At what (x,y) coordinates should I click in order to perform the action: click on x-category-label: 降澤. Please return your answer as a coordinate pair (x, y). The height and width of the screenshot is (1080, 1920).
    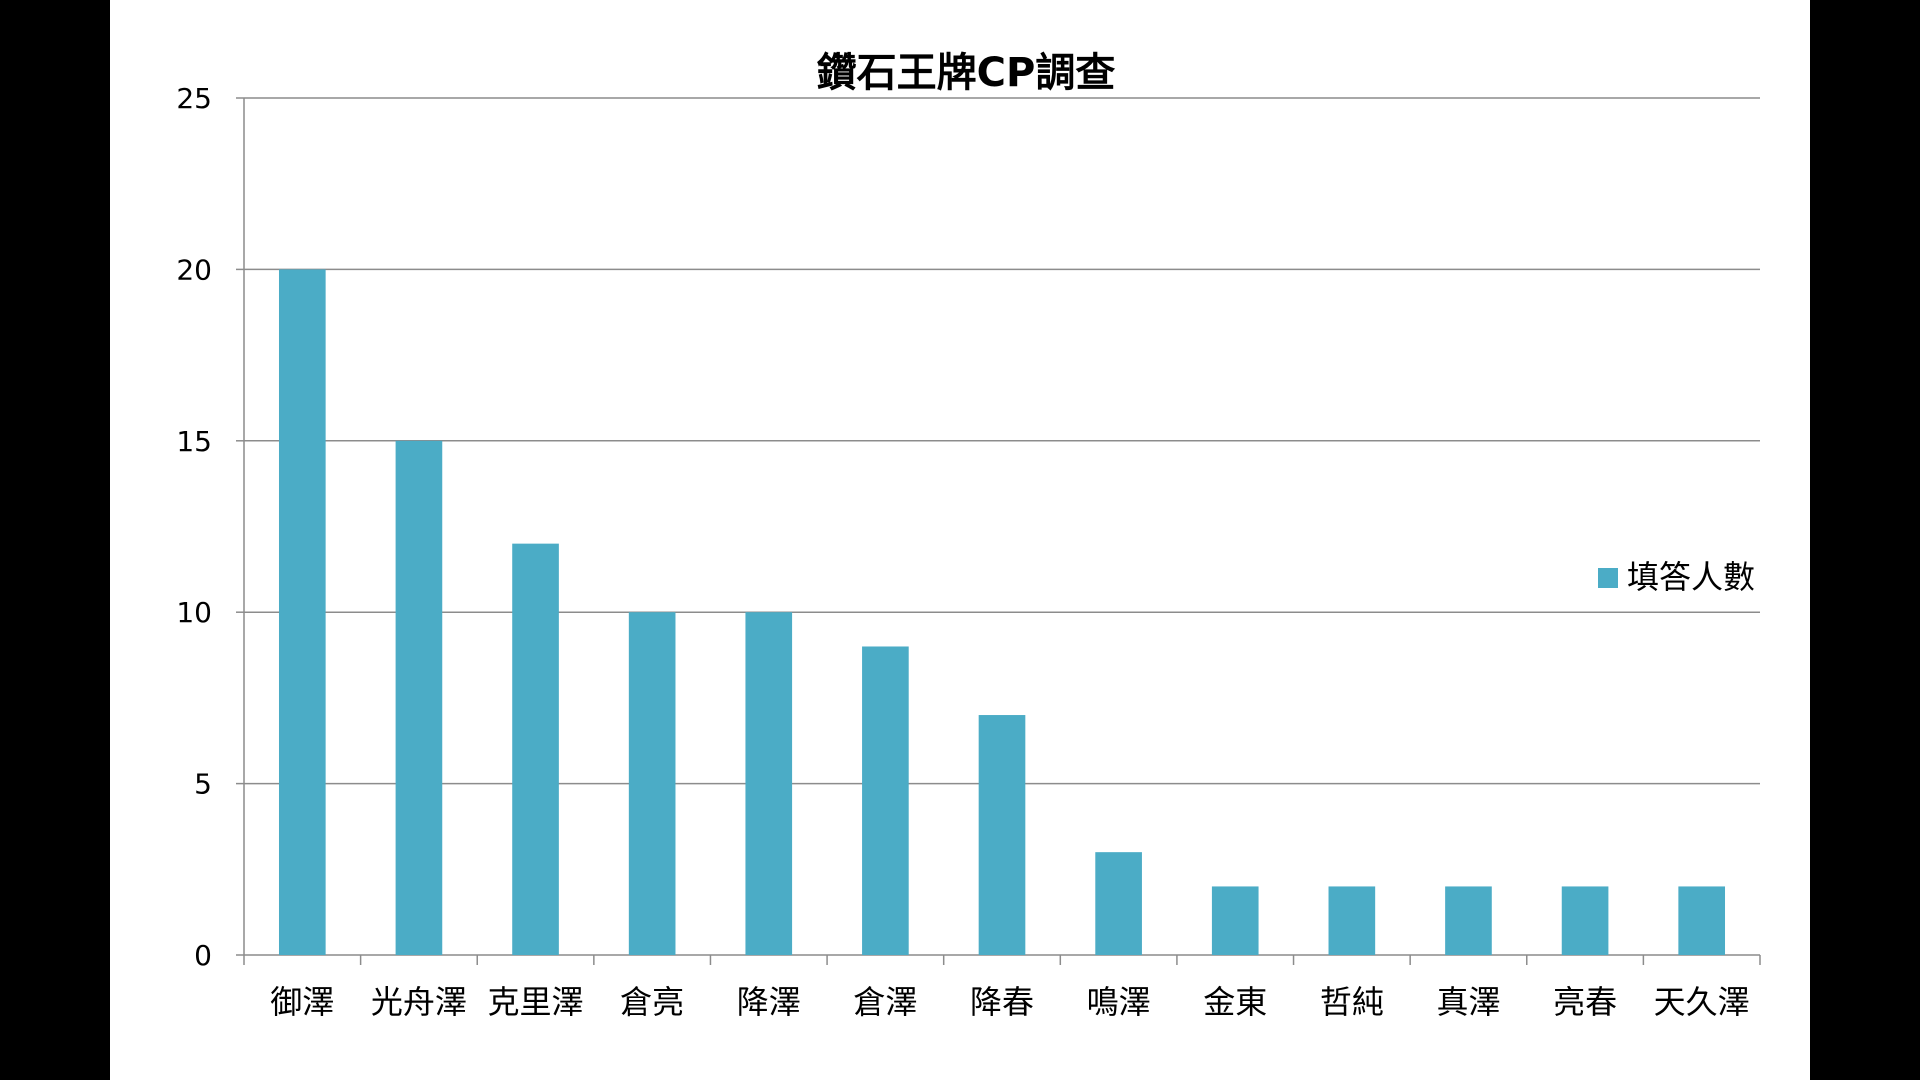
    Looking at the image, I should click on (769, 1002).